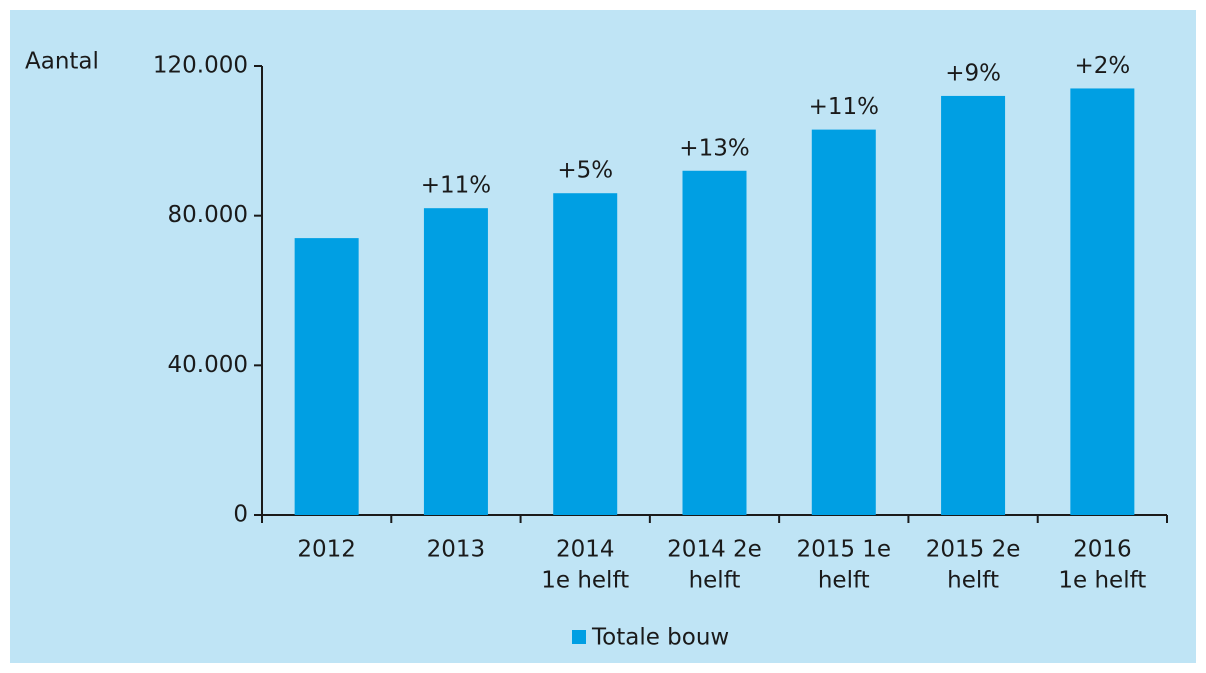 The height and width of the screenshot is (673, 1206). I want to click on legend-swatch, so click(579, 637).